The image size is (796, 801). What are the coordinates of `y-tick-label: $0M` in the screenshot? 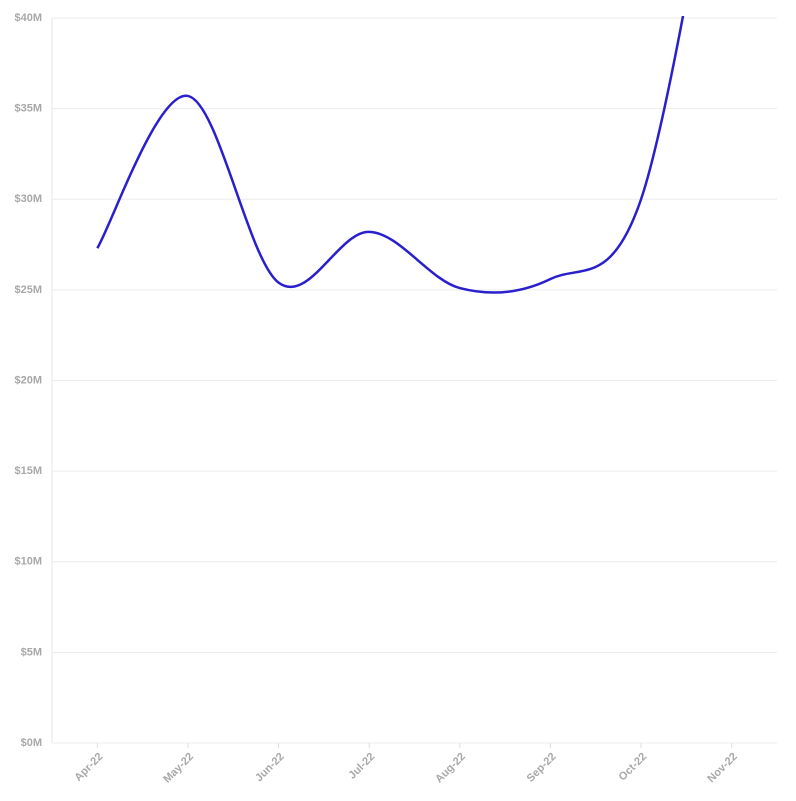 It's located at (31, 743).